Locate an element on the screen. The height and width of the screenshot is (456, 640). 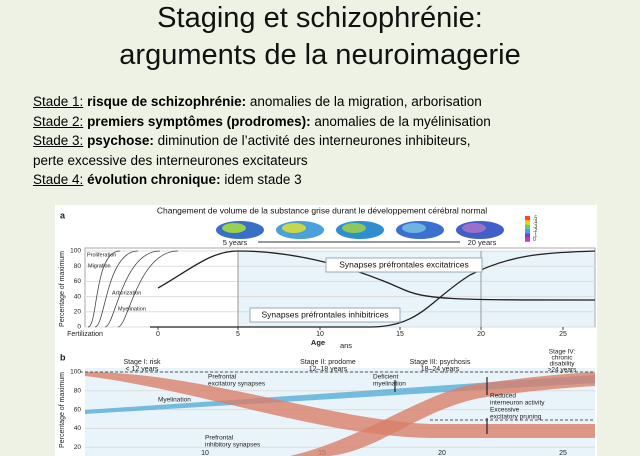
label: .1 is located at coordinates (535, 236).